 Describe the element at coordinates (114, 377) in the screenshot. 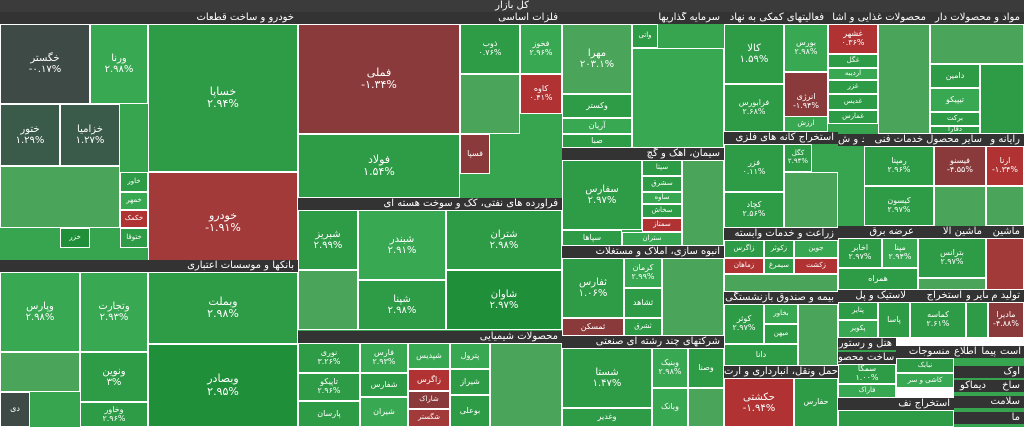

I see `stock-tile: ونوین ۳%` at that location.